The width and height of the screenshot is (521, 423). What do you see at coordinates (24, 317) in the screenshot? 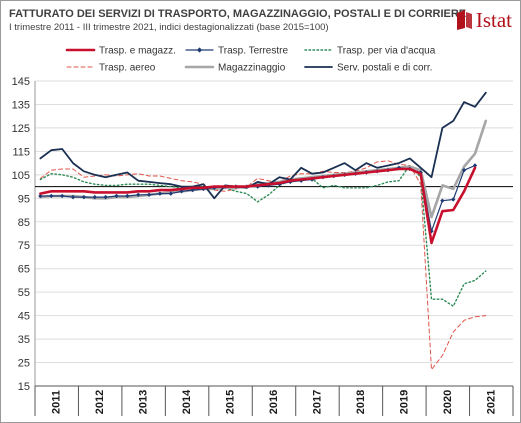
I see `y-tick-label: 45` at bounding box center [24, 317].